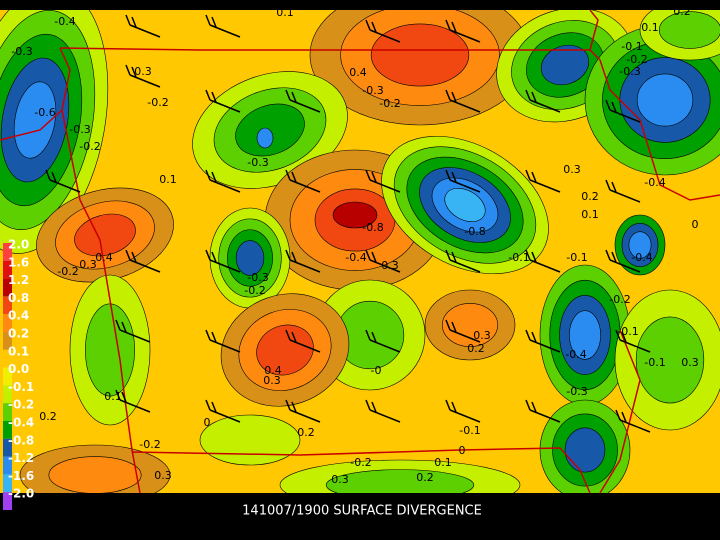 This screenshot has height=540, width=720. Describe the element at coordinates (18, 351) in the screenshot. I see `colorbar-label: 0.1` at that location.